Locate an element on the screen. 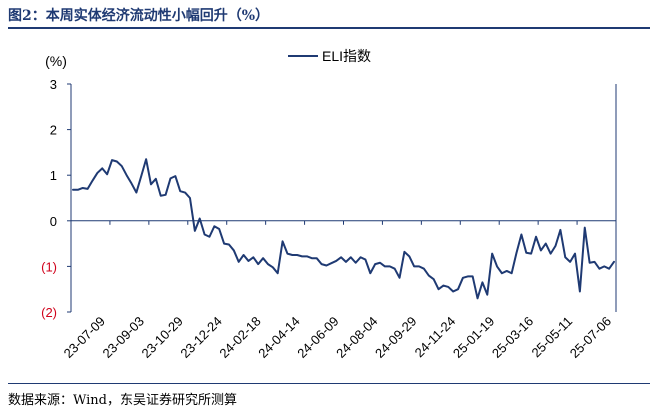  x-tick-label: 25-07-06 is located at coordinates (590, 337).